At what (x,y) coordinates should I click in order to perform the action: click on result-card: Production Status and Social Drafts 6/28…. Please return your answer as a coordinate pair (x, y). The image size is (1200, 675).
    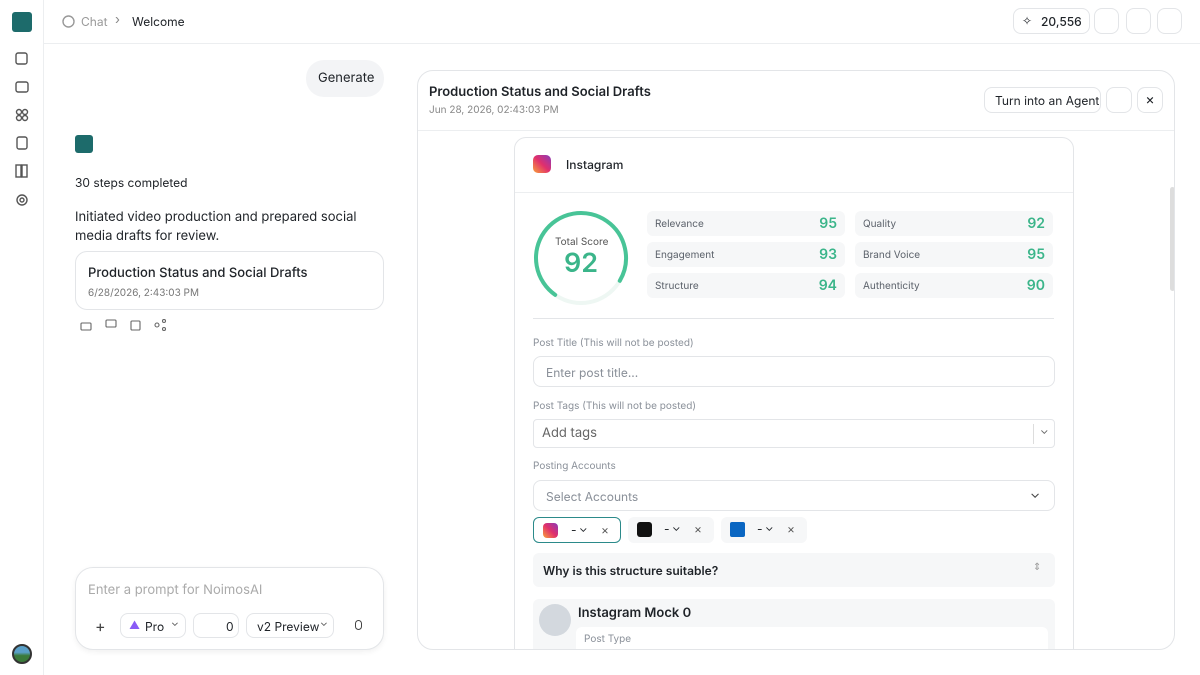
    Looking at the image, I should click on (229, 280).